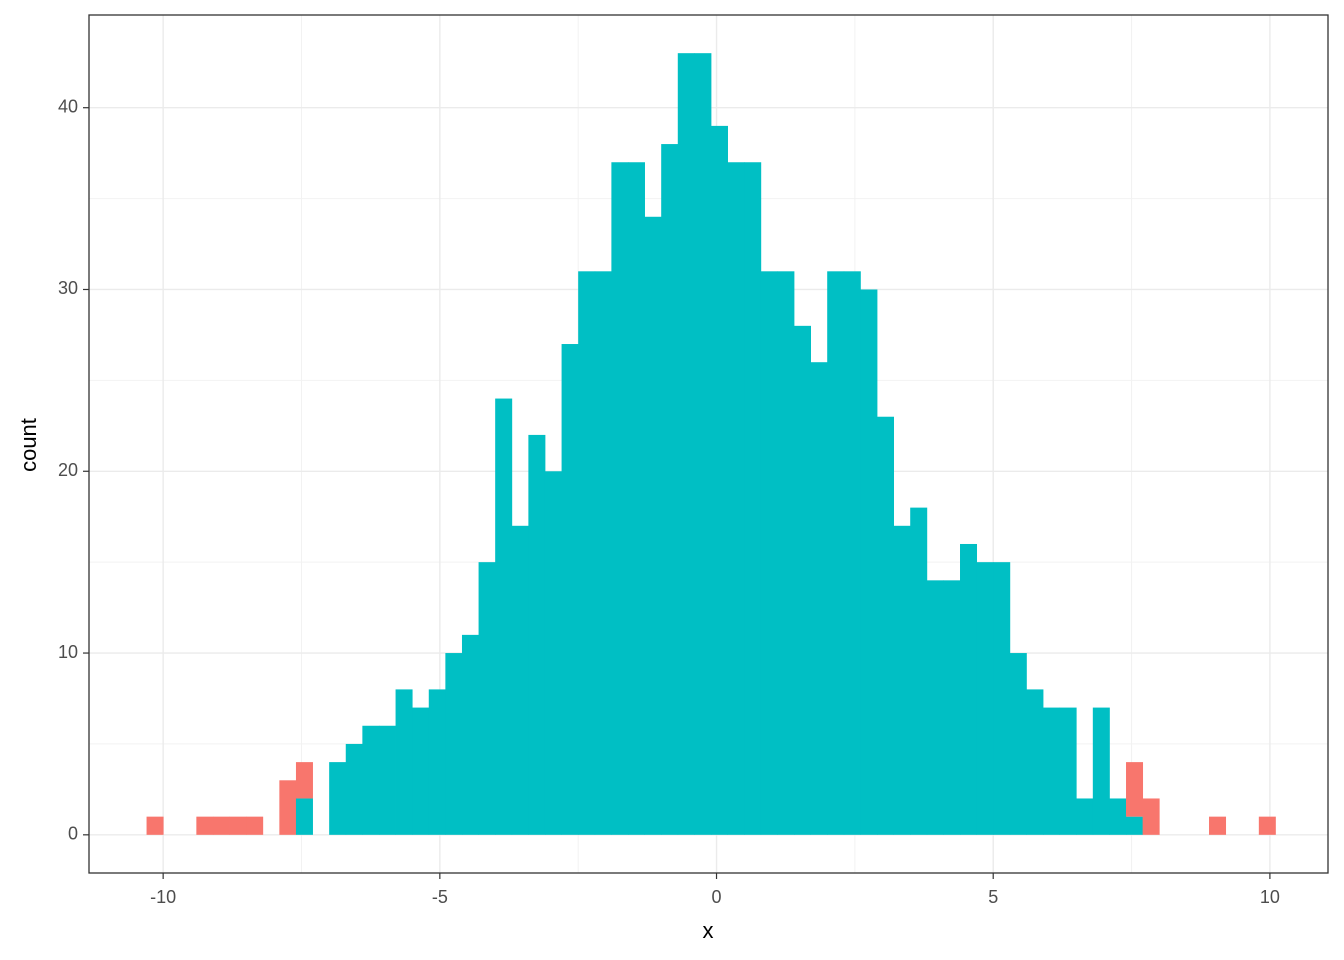  I want to click on y-tick-label: 40, so click(68, 106).